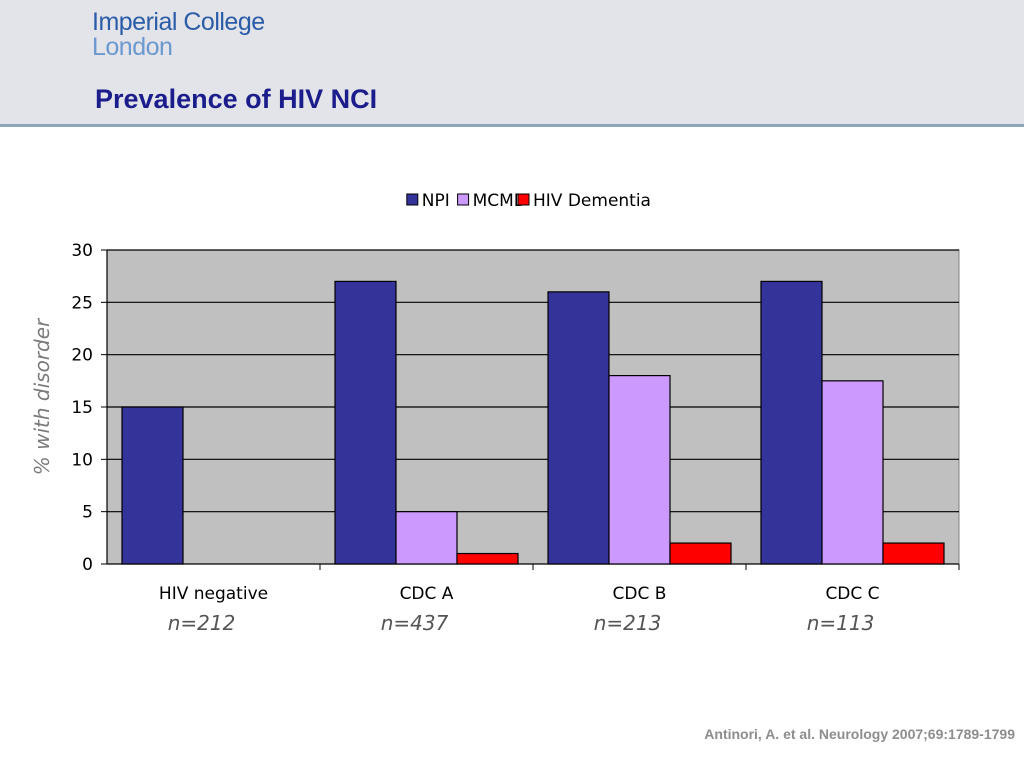 This screenshot has height=768, width=1024. I want to click on x-category-sample-size: n=113, so click(841, 623).